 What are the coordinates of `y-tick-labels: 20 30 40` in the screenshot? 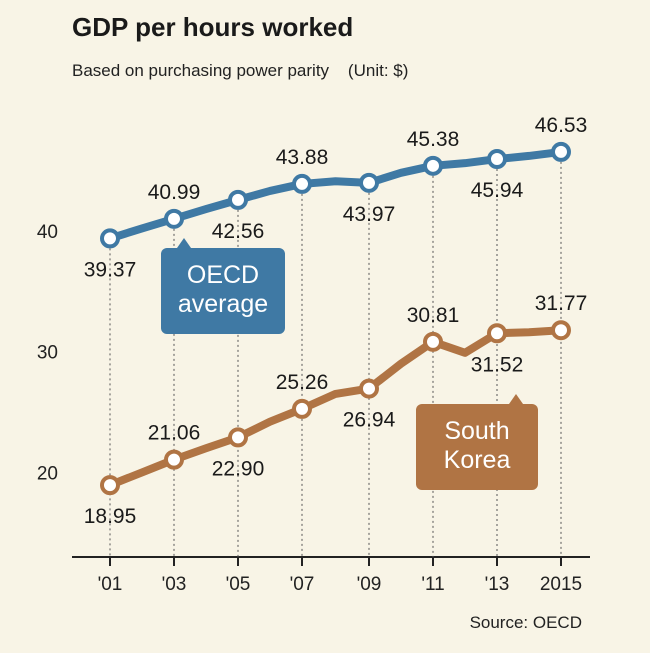 It's located at (47, 353).